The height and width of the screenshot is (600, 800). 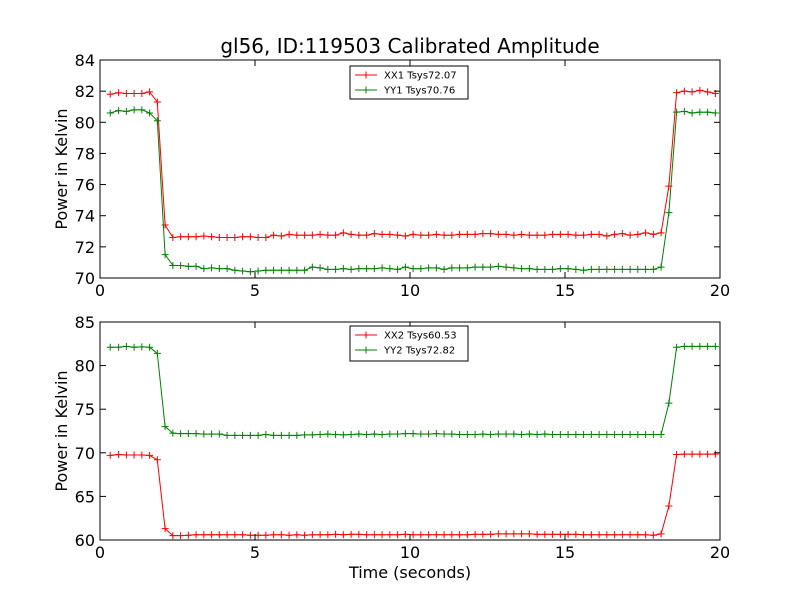 I want to click on legend-box, so click(x=409, y=82).